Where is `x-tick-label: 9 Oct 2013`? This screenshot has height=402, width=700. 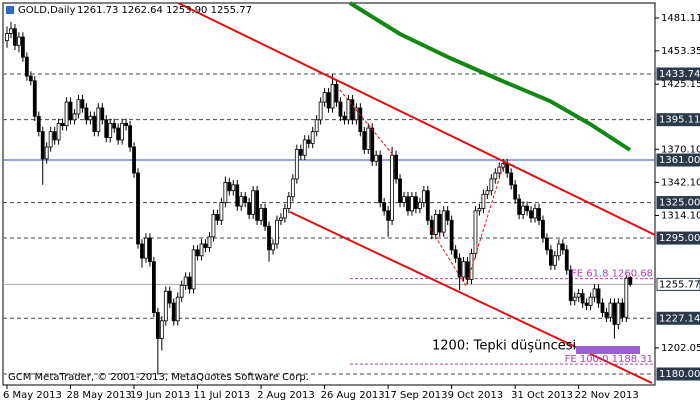 x-tick-label: 9 Oct 2013 is located at coordinates (475, 395).